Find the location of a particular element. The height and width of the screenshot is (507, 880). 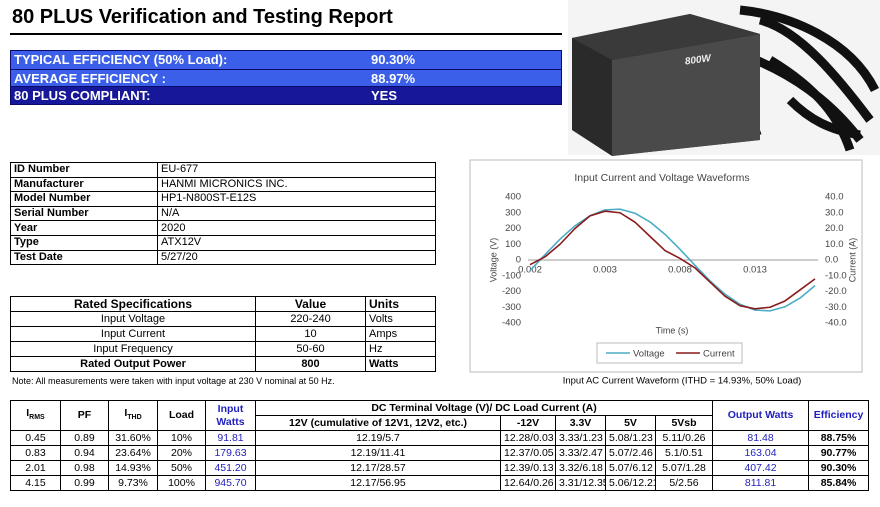

y-tick-label: 200 is located at coordinates (513, 228).